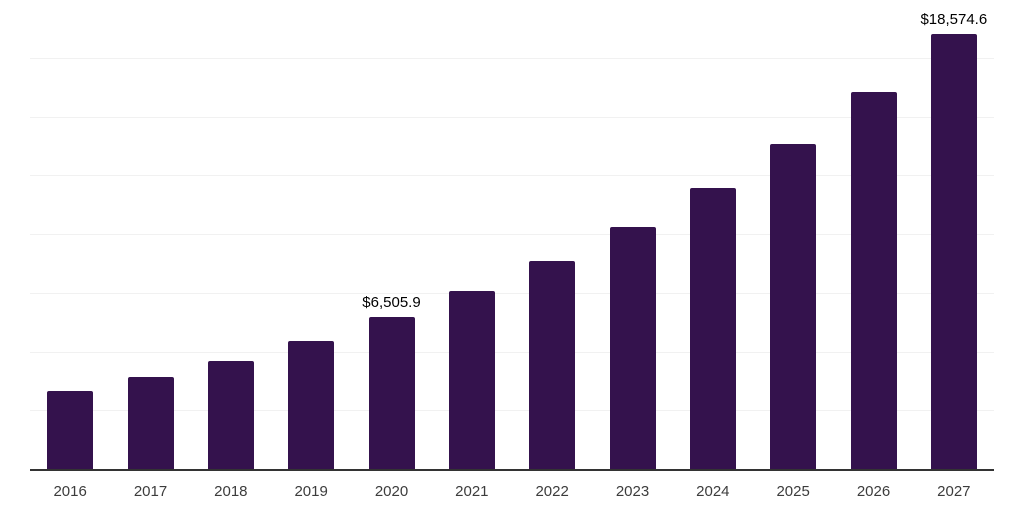  Describe the element at coordinates (712, 328) in the screenshot. I see `bar-2024` at that location.